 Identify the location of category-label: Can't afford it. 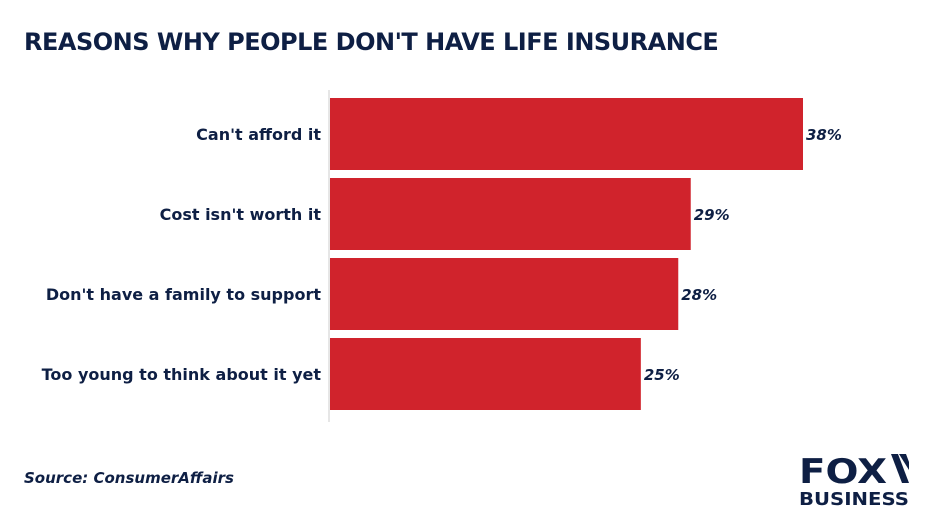
(258, 134).